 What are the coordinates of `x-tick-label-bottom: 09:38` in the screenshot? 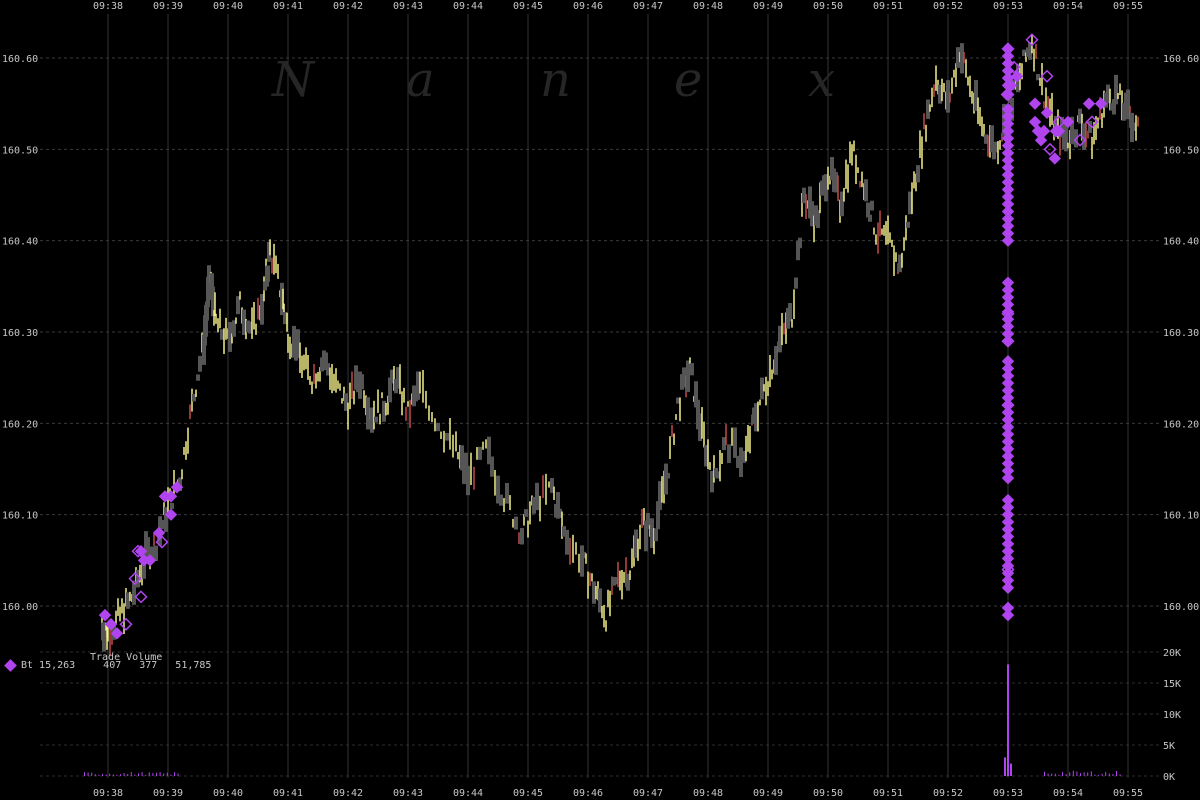 It's located at (108, 793).